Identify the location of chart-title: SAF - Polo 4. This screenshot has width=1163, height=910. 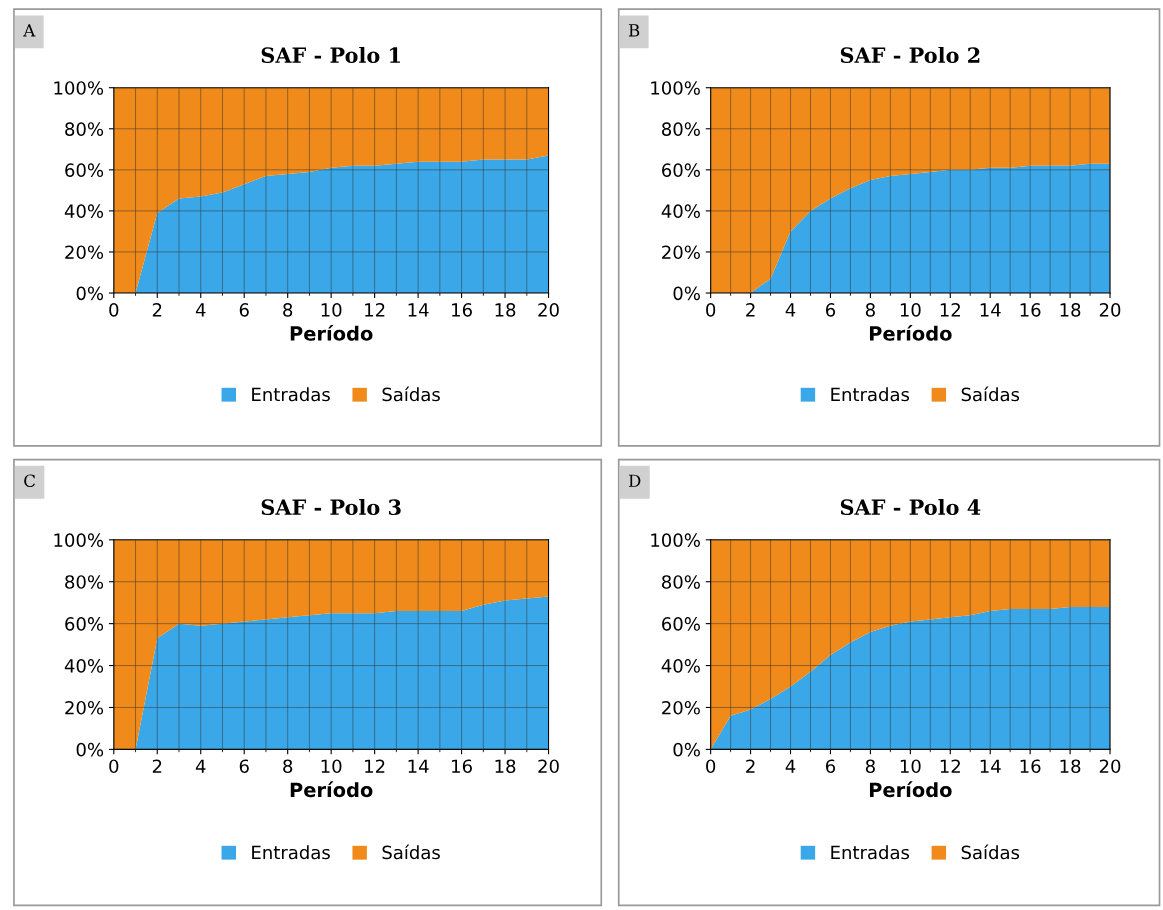
(910, 507).